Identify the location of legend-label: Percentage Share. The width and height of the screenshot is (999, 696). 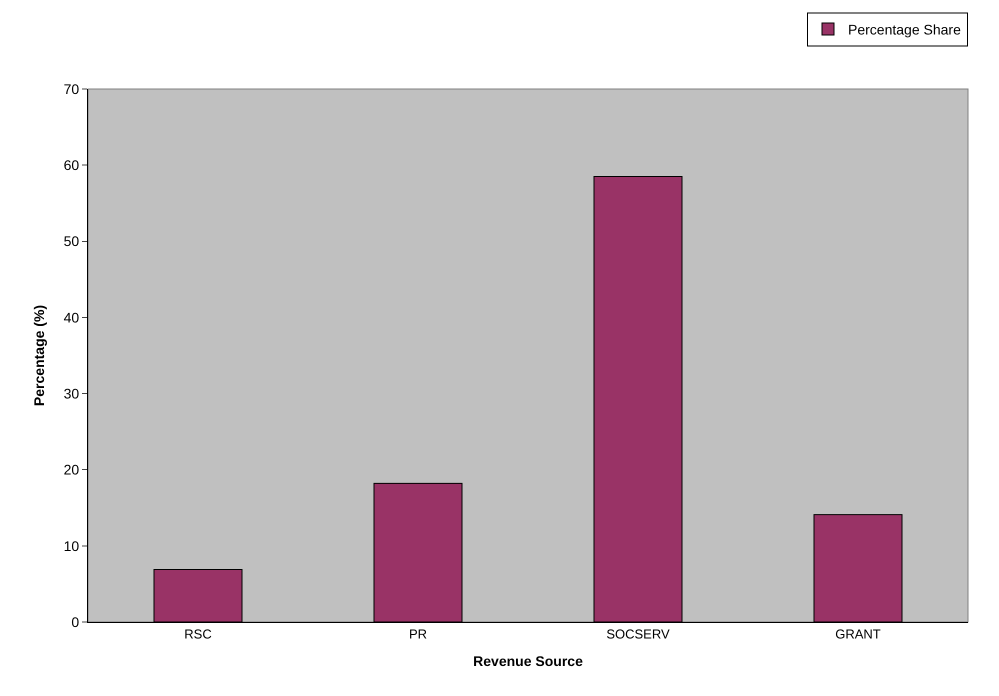
(905, 29).